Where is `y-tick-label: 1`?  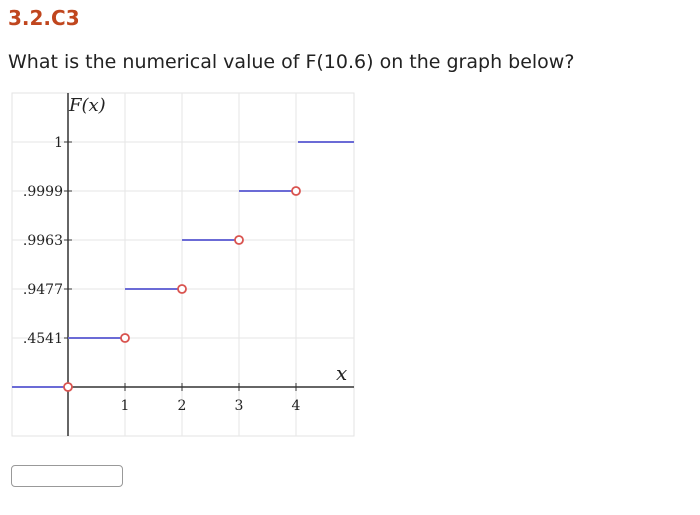
y-tick-label: 1 is located at coordinates (58, 143).